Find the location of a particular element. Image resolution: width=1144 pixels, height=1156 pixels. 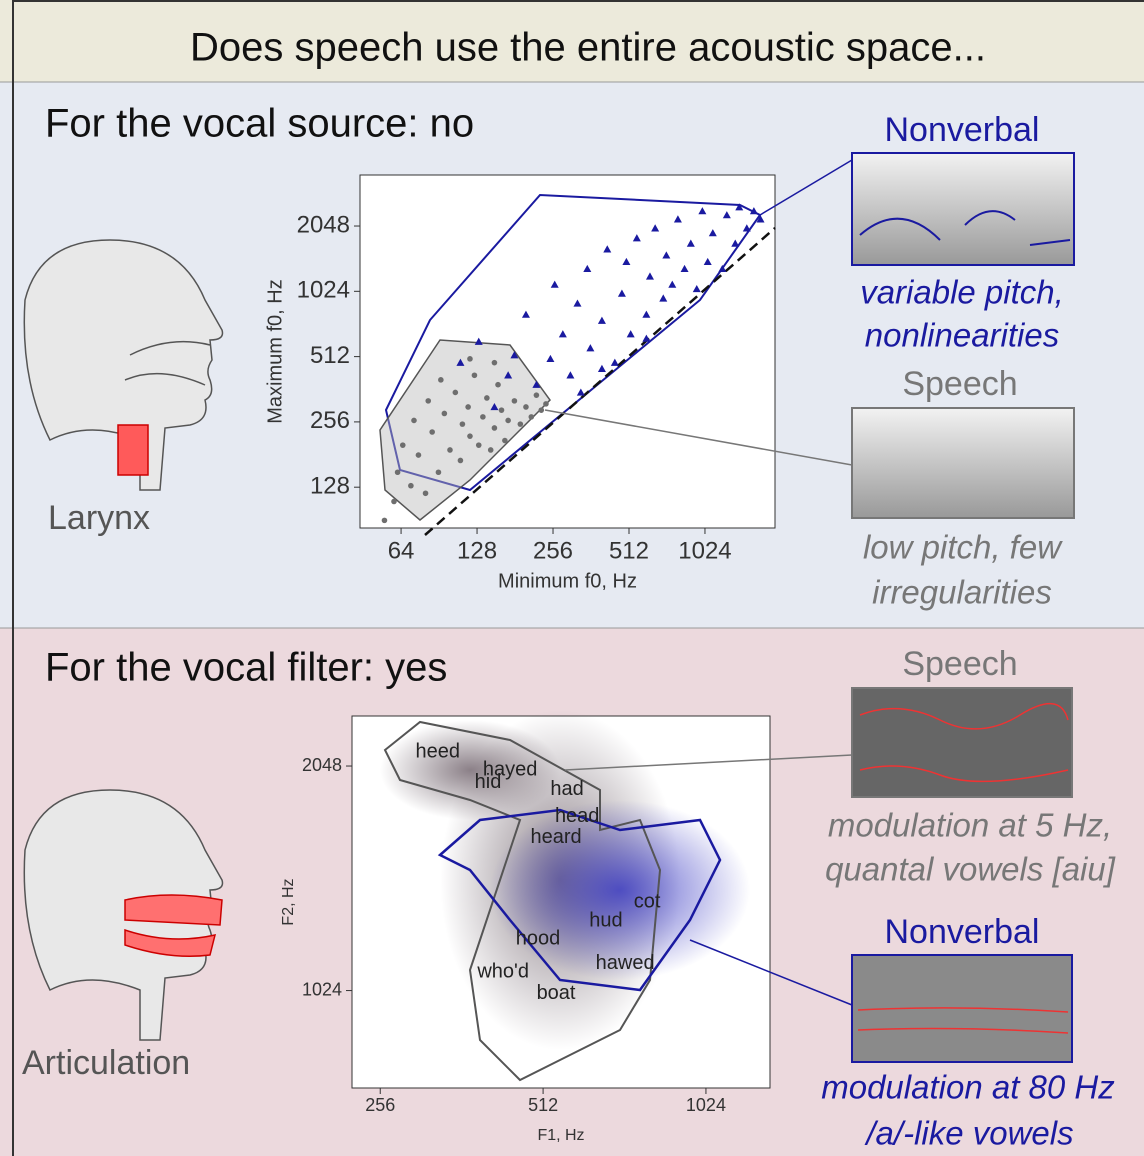

plot-area is located at coordinates (567, 351).